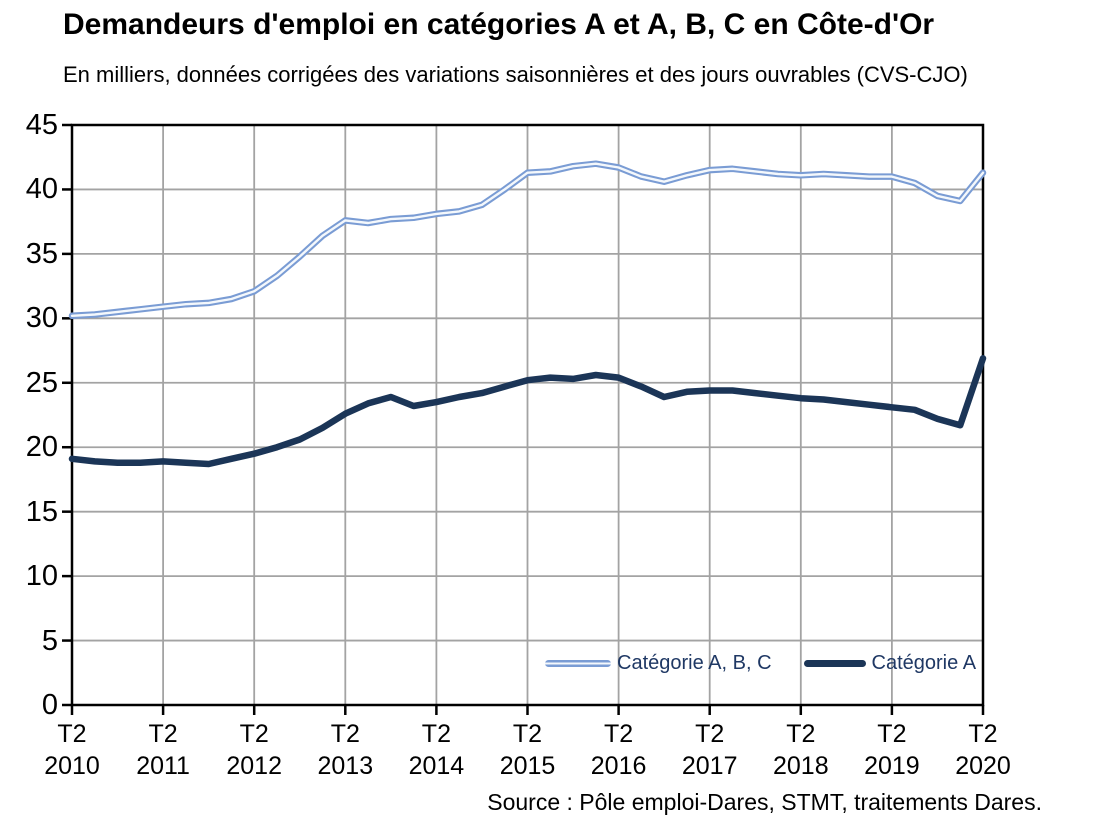  I want to click on x-axis-label-year: 2017, so click(709, 766).